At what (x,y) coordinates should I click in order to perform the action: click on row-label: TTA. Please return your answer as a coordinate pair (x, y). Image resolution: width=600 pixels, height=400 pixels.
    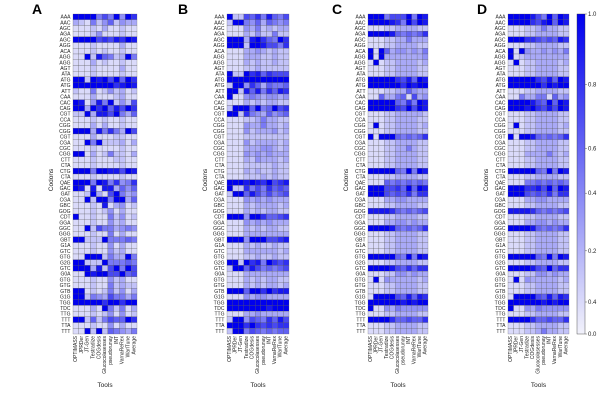
    Looking at the image, I should click on (361, 326).